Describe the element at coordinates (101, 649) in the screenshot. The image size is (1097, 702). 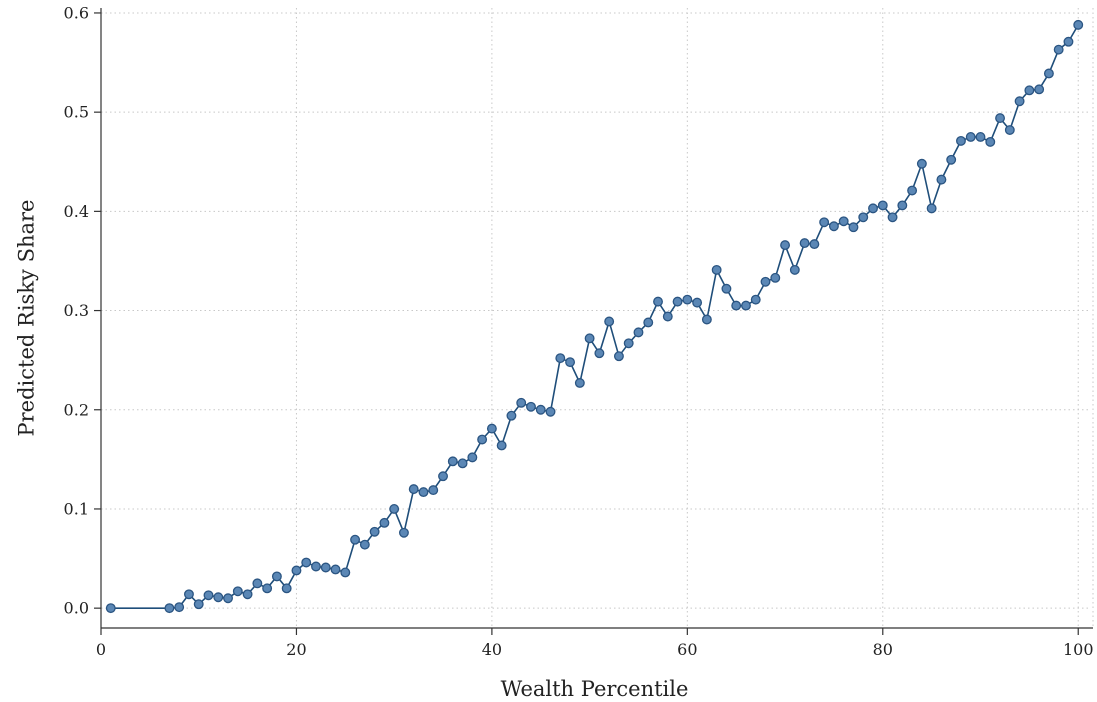
I see `x-tick-label: 0` at that location.